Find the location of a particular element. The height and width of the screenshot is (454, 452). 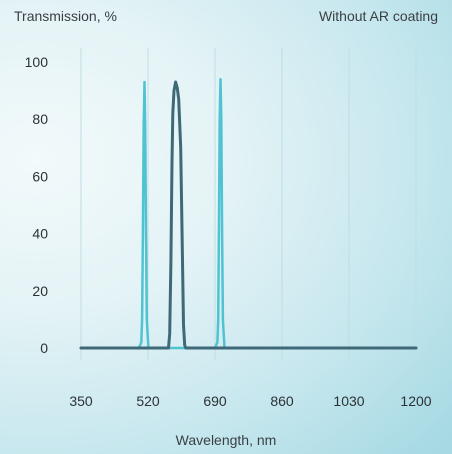

chart-annotation: Without AR coating is located at coordinates (378, 16).